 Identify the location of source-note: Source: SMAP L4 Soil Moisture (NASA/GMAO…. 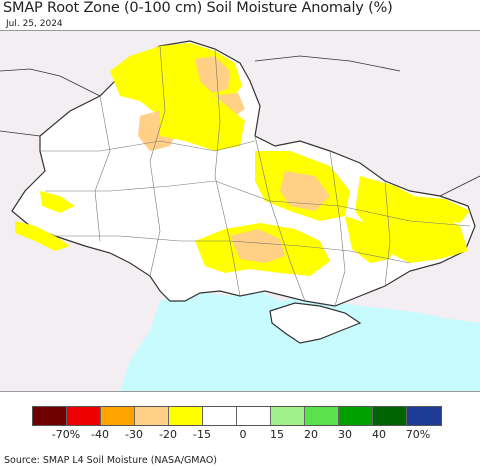
(111, 460).